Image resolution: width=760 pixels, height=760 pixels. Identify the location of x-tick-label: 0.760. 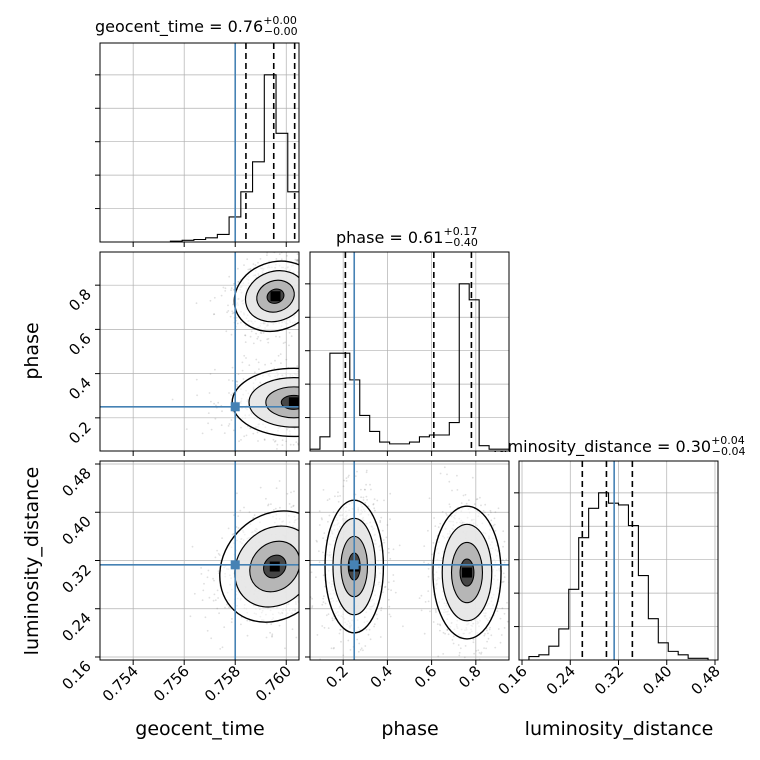
(273, 683).